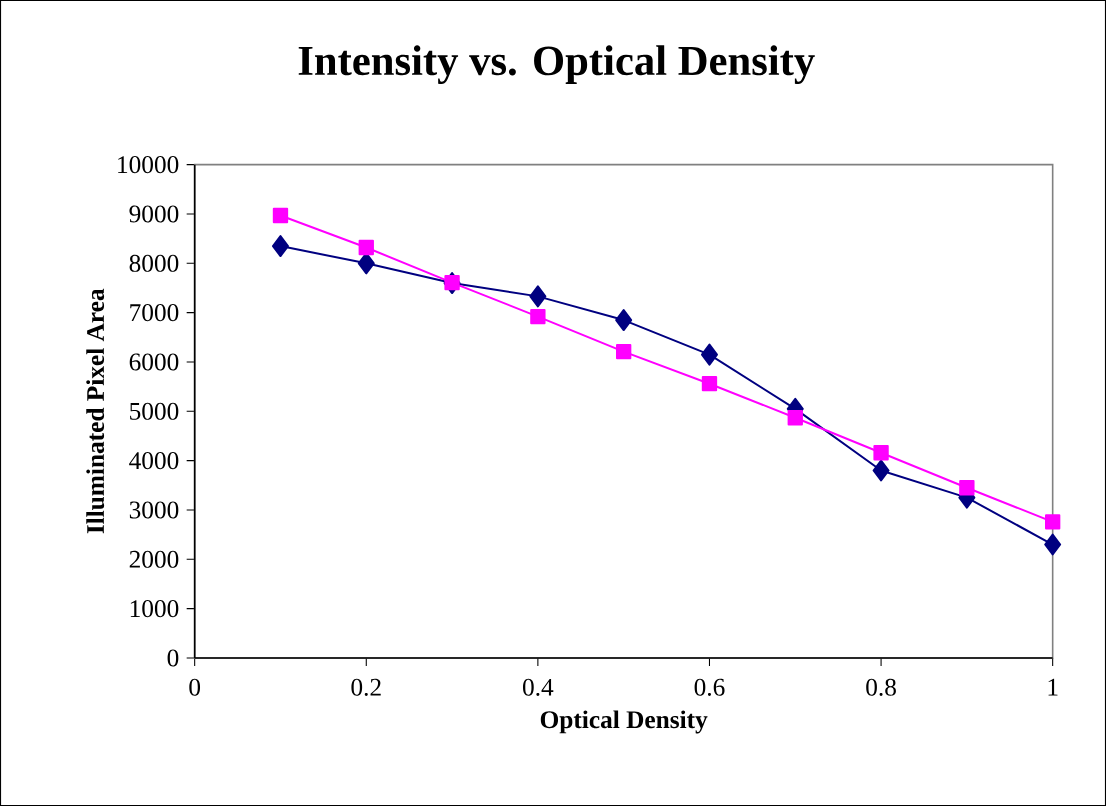 The image size is (1106, 806). I want to click on x-tick-label: 0, so click(195, 687).